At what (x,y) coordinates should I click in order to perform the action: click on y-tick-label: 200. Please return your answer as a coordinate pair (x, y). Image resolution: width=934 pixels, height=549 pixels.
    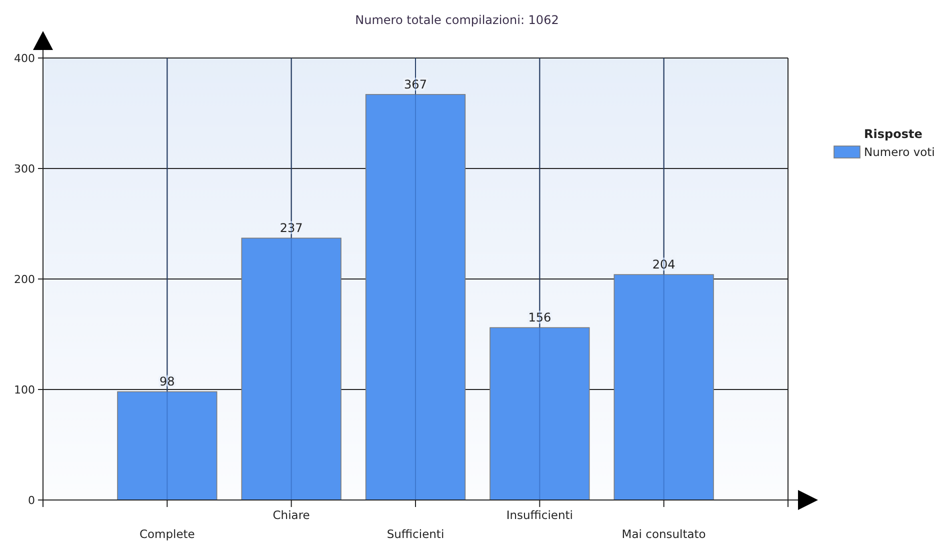
    Looking at the image, I should click on (24, 279).